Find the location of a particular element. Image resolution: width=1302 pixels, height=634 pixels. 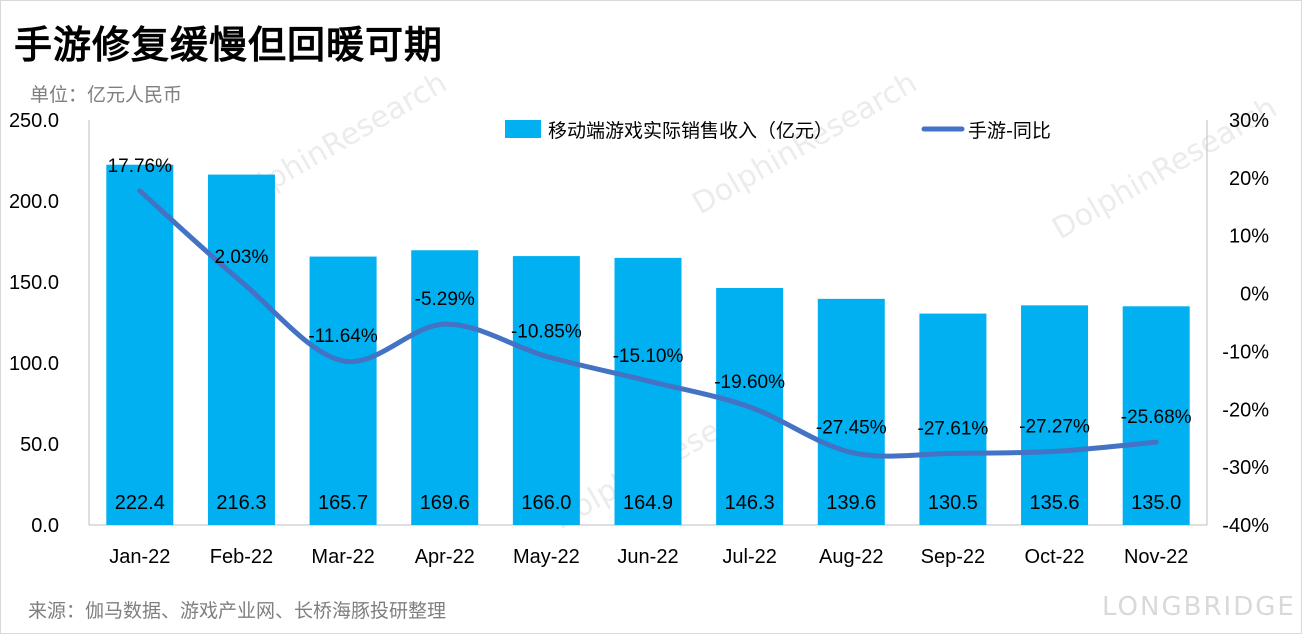

line-value-label: -11.64% is located at coordinates (342, 336).